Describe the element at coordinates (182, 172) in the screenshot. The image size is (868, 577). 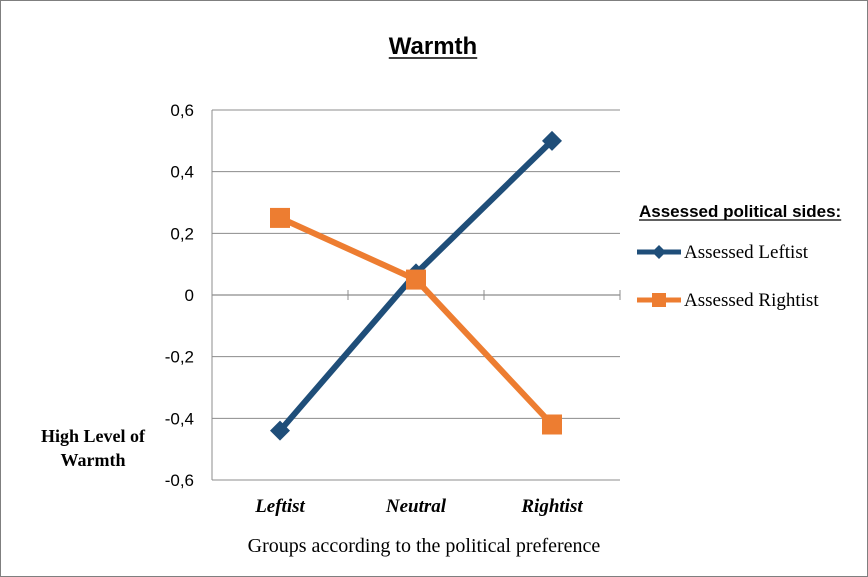
I see `y-tick-label: 0,4` at that location.